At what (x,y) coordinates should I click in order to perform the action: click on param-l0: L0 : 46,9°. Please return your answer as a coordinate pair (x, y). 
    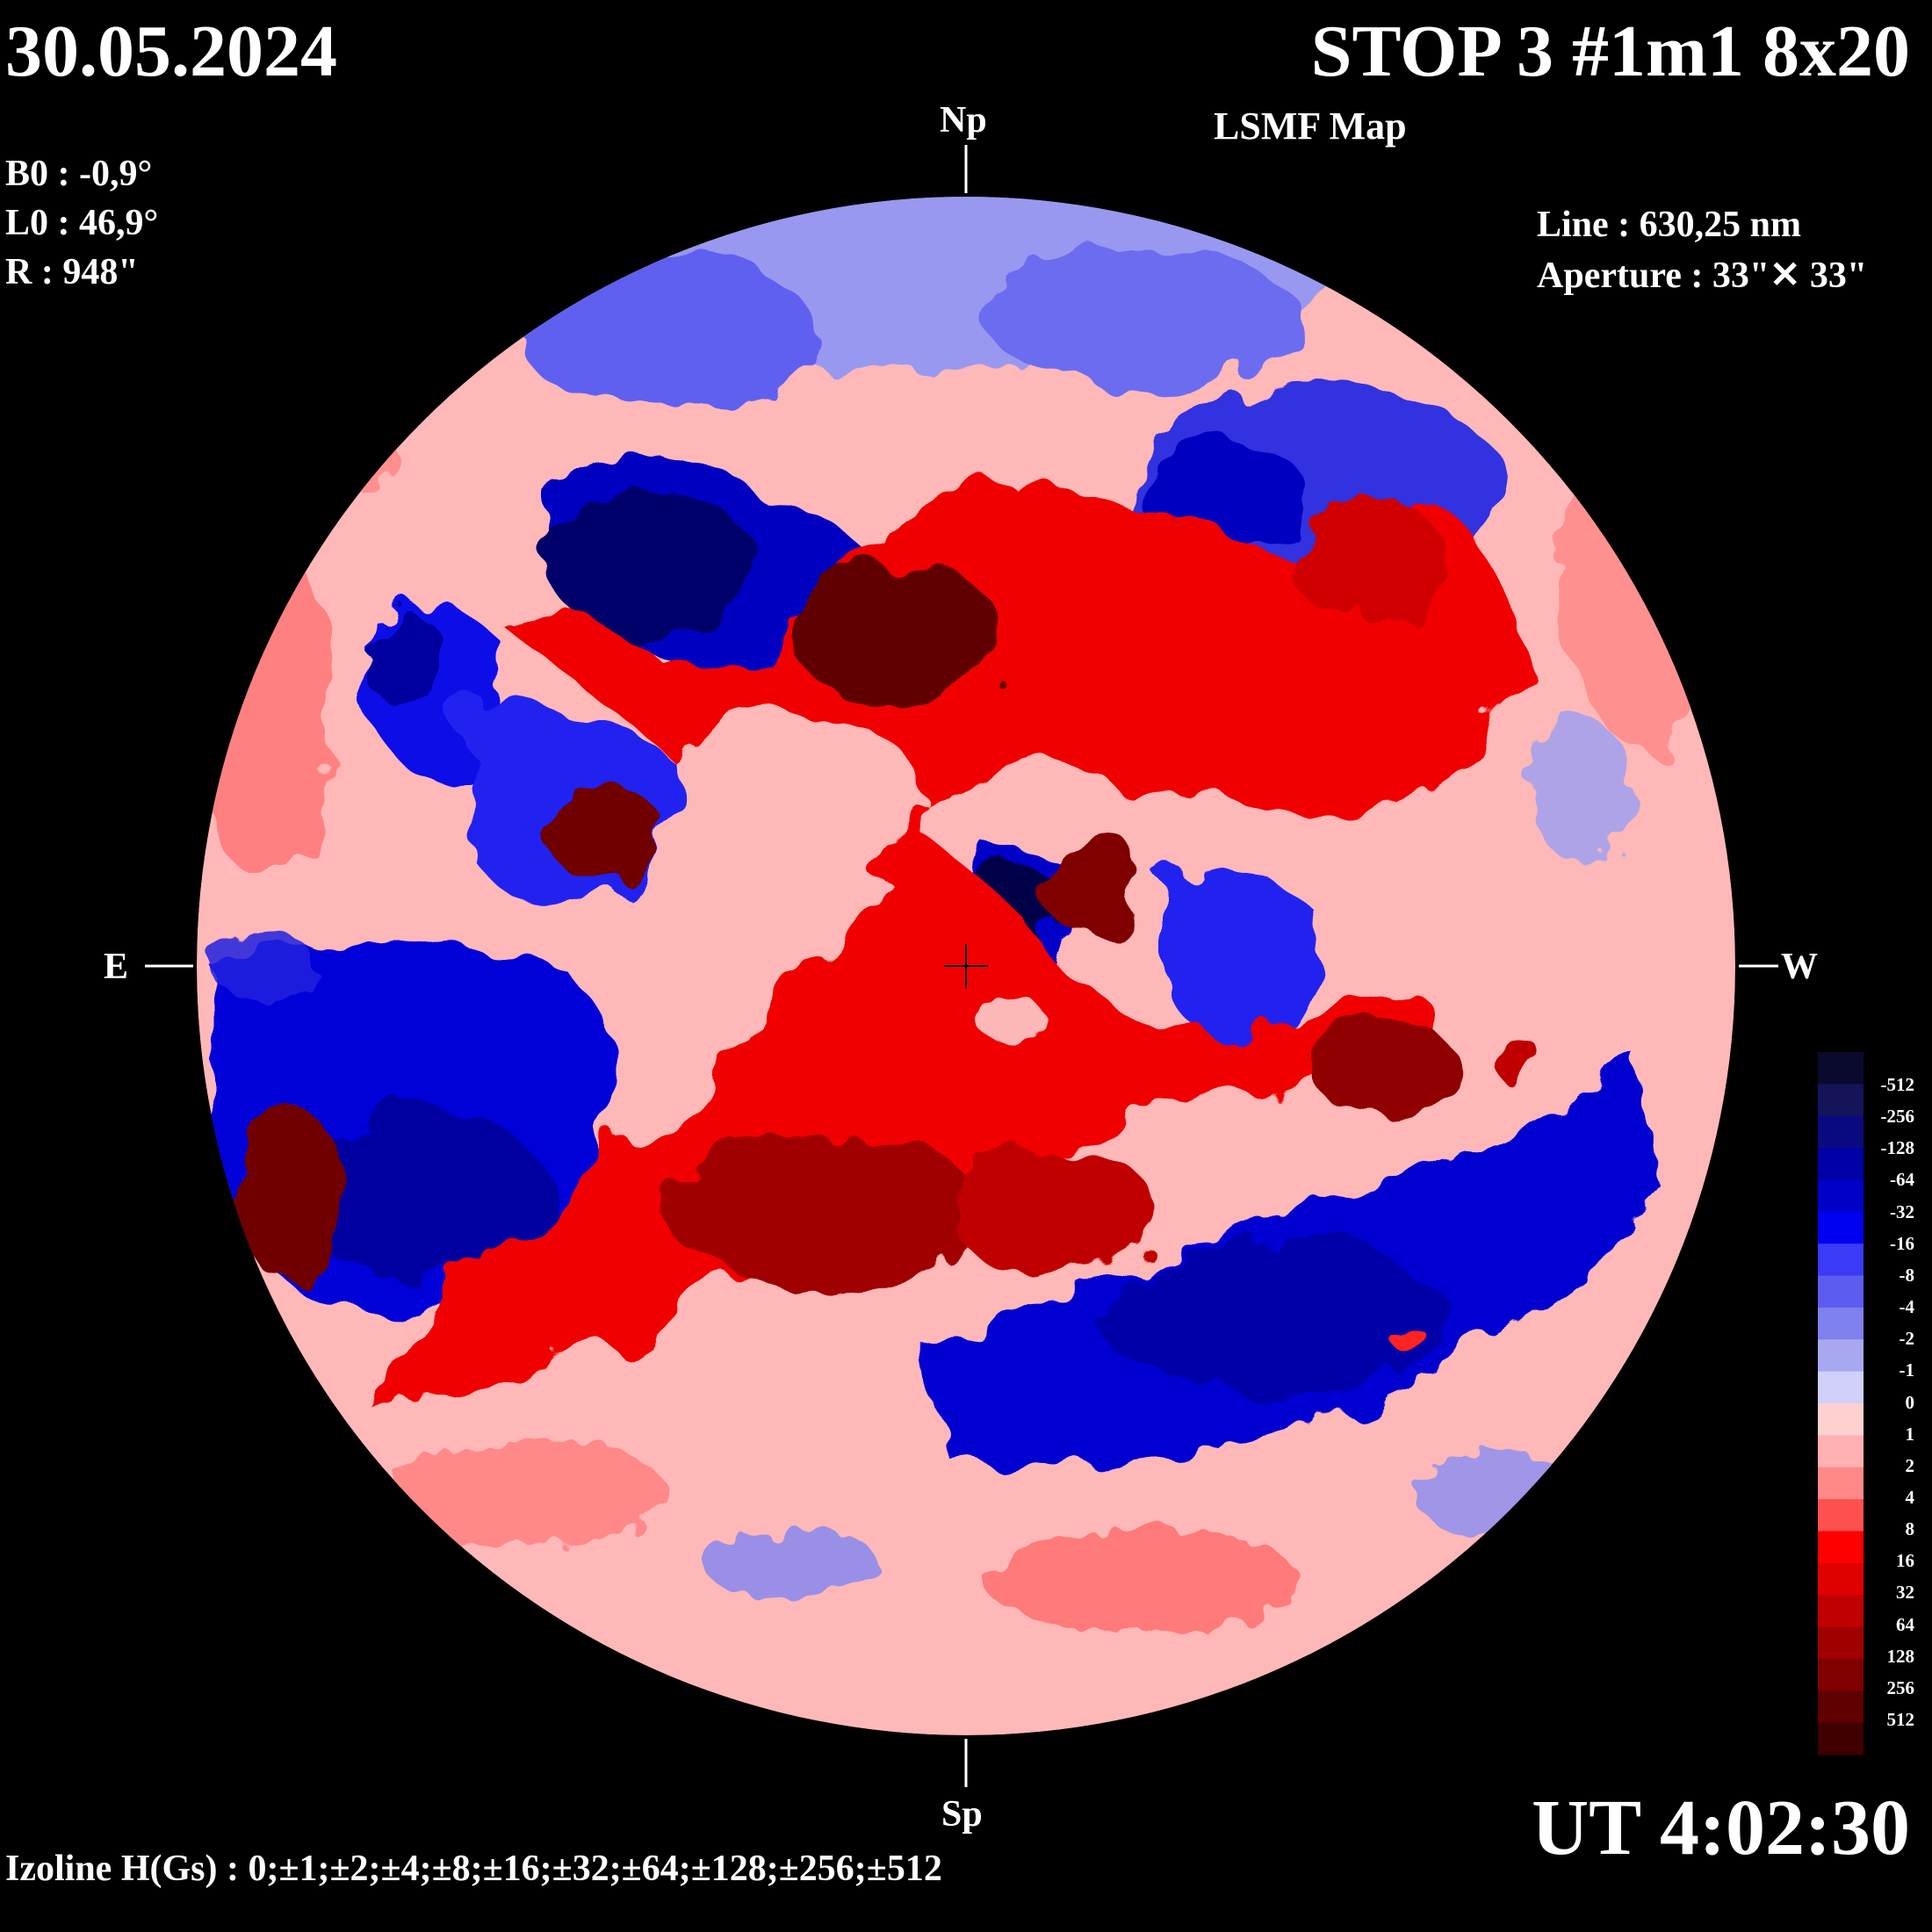
    Looking at the image, I should click on (82, 223).